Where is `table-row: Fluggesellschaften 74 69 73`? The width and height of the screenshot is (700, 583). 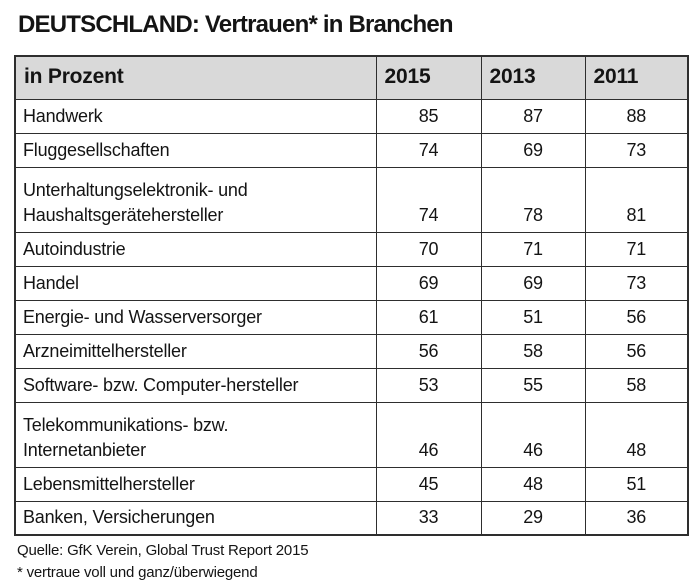 table-row: Fluggesellschaften 74 69 73 is located at coordinates (351, 150).